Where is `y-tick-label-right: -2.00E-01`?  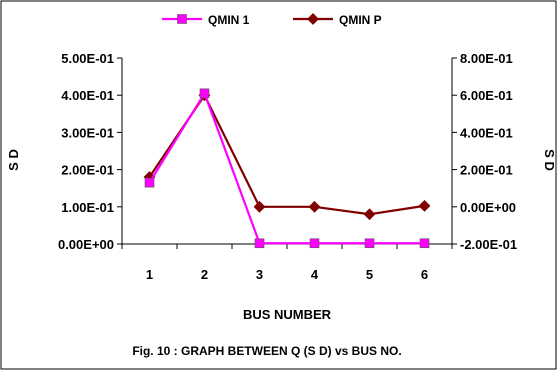 y-tick-label-right: -2.00E-01 is located at coordinates (488, 244).